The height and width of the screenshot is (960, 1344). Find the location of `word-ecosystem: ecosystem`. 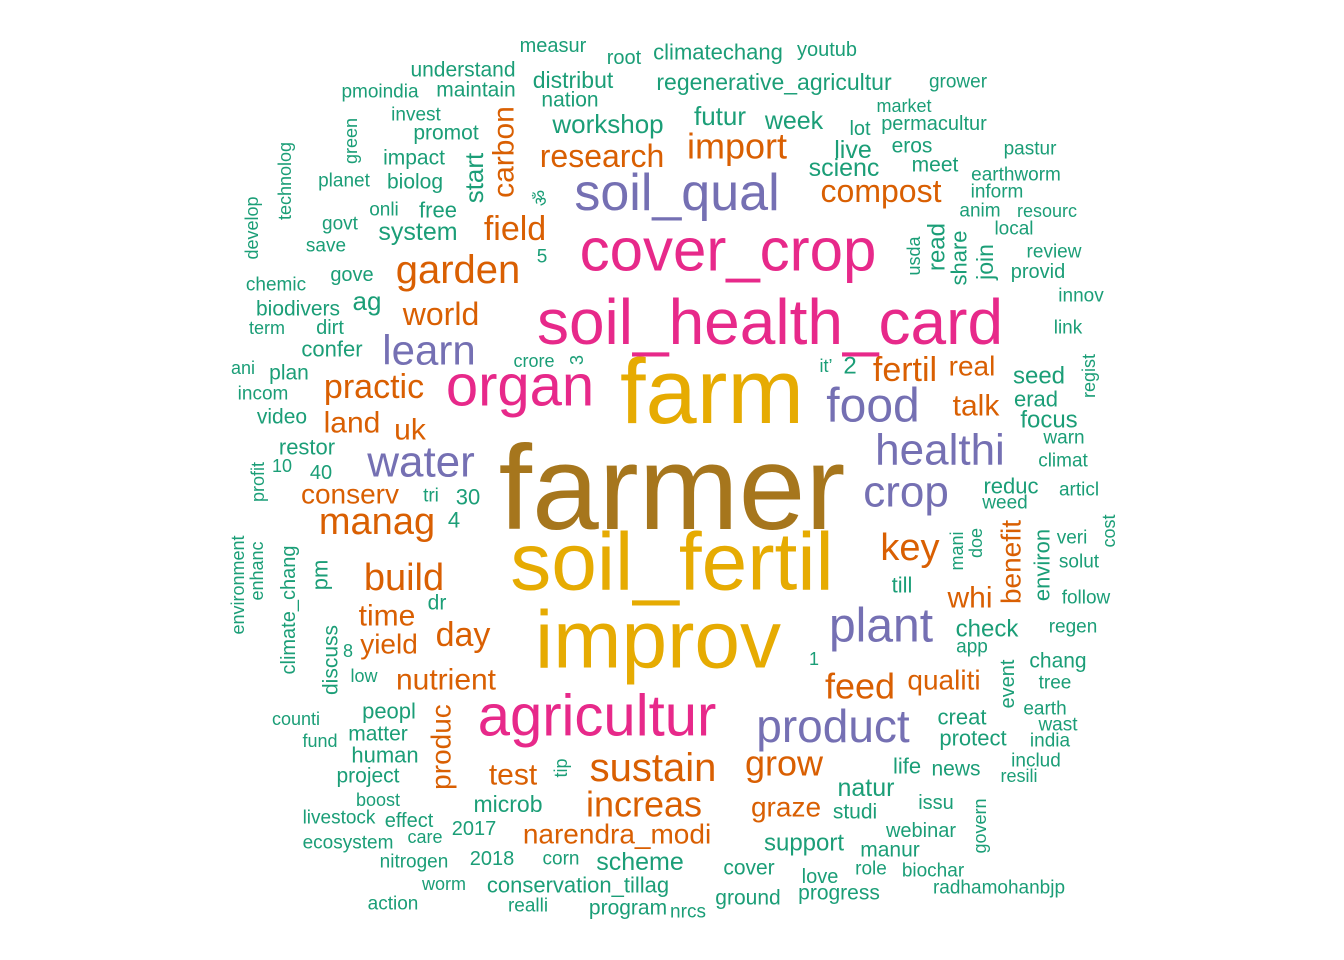

word-ecosystem: ecosystem is located at coordinates (348, 843).